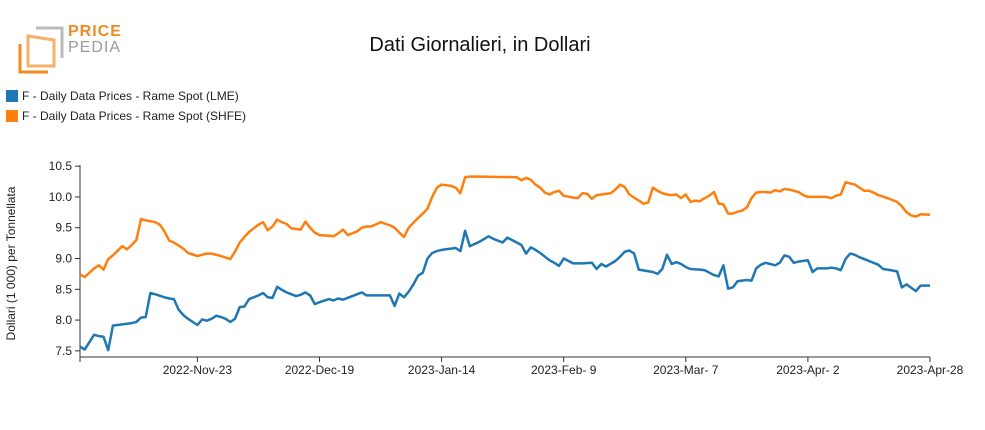 Image resolution: width=985 pixels, height=430 pixels. Describe the element at coordinates (41, 50) in the screenshot. I see `pricepedia-logo-mark` at that location.